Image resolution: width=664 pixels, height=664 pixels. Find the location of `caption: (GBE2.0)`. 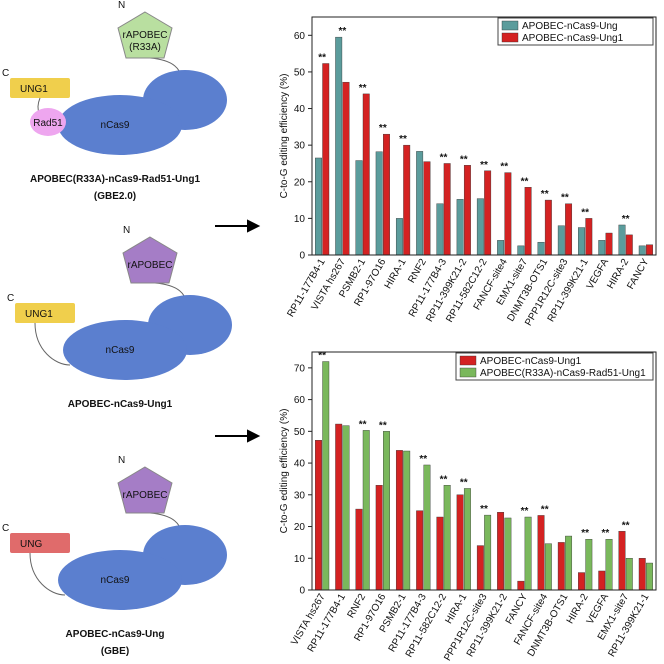

caption: (GBE2.0) is located at coordinates (115, 196).